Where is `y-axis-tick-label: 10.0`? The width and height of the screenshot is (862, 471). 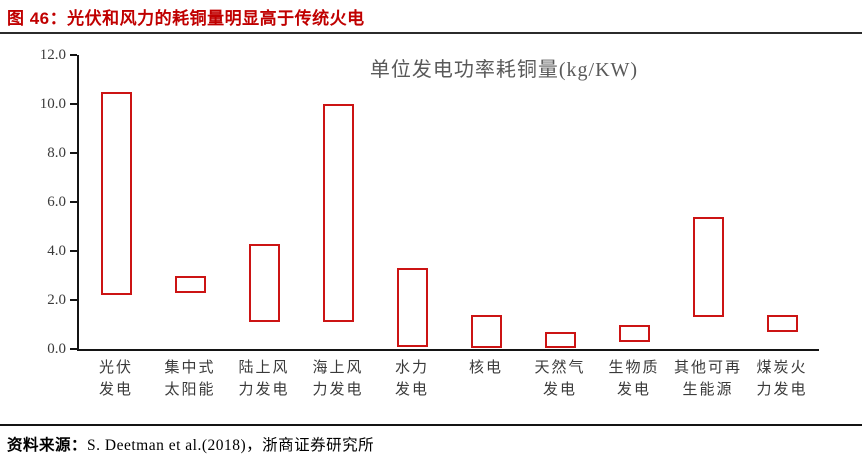 y-axis-tick-label: 10.0 is located at coordinates (52, 104).